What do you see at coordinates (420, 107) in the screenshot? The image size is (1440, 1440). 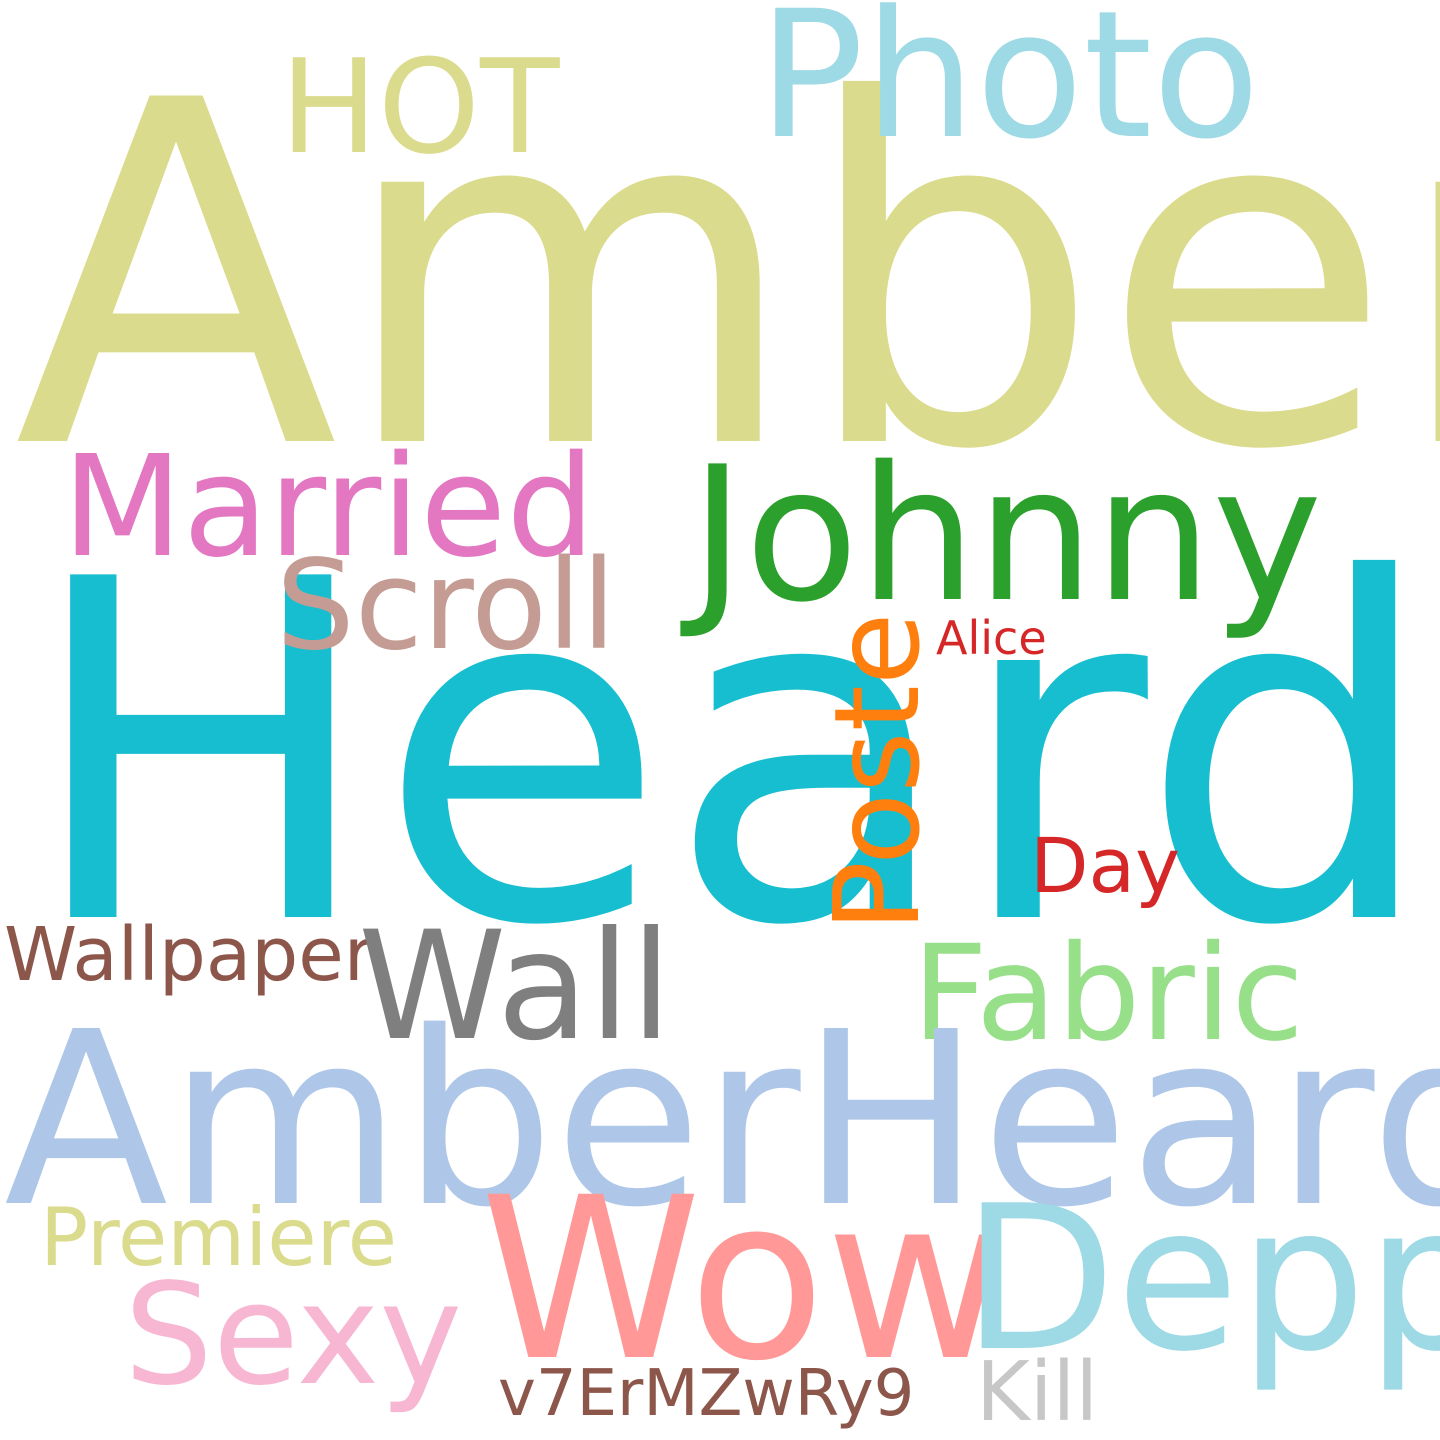 I see `word-hot: HOT` at bounding box center [420, 107].